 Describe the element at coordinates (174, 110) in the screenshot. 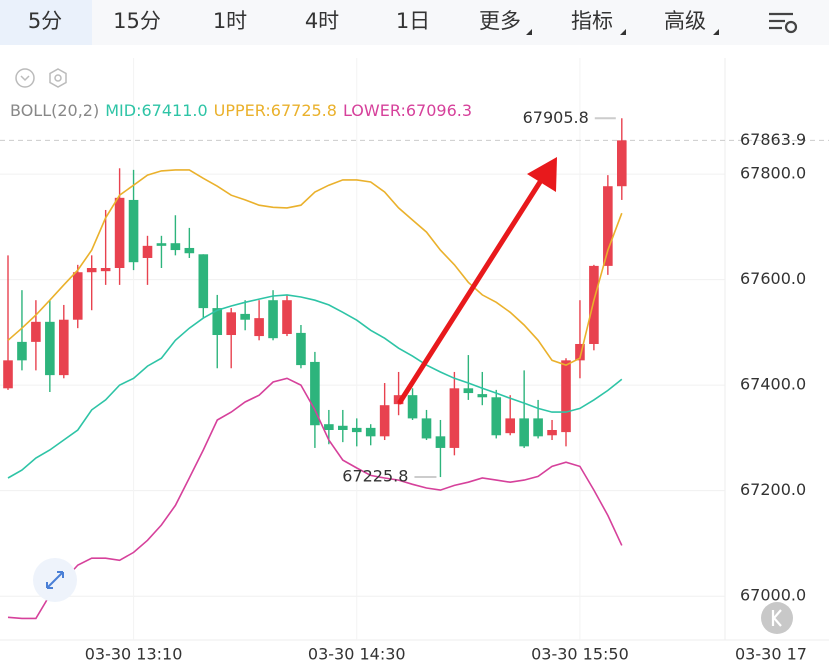

I see `legend-value: 67411.0` at that location.